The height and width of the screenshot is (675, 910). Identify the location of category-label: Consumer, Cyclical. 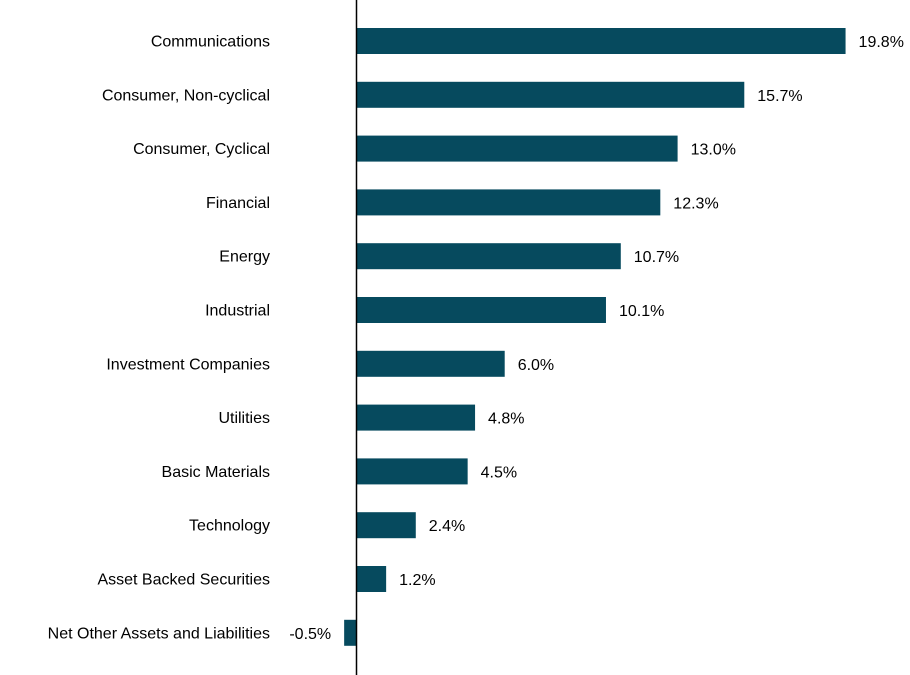
(201, 149).